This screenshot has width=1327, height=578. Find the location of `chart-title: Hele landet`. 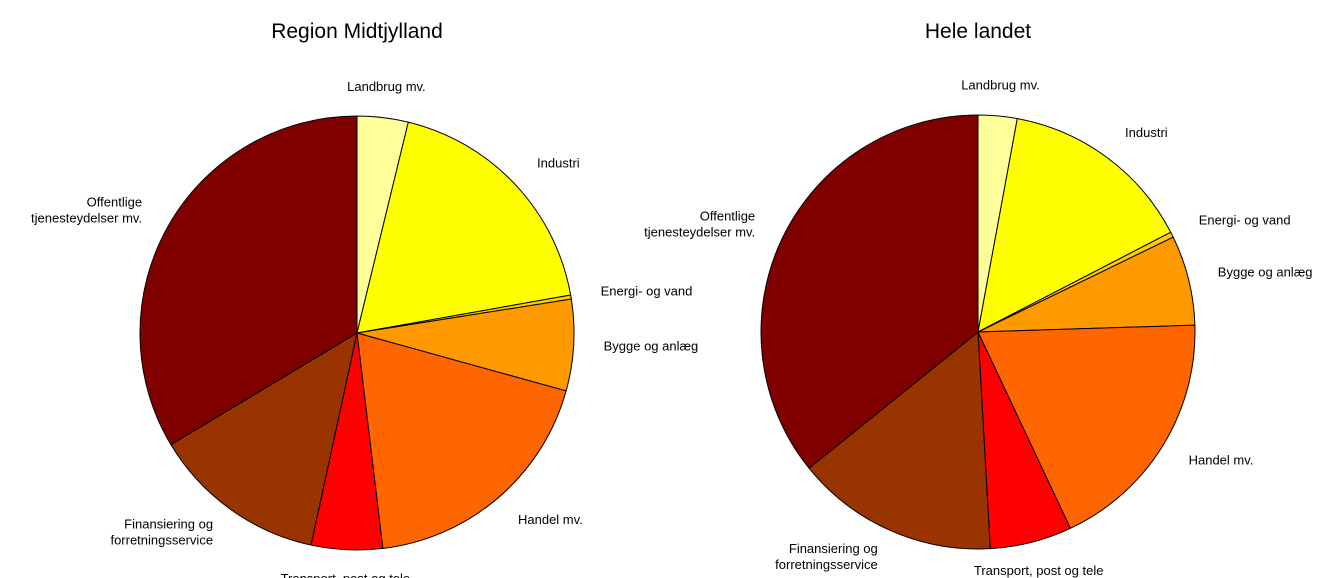

chart-title: Hele landet is located at coordinates (978, 31).